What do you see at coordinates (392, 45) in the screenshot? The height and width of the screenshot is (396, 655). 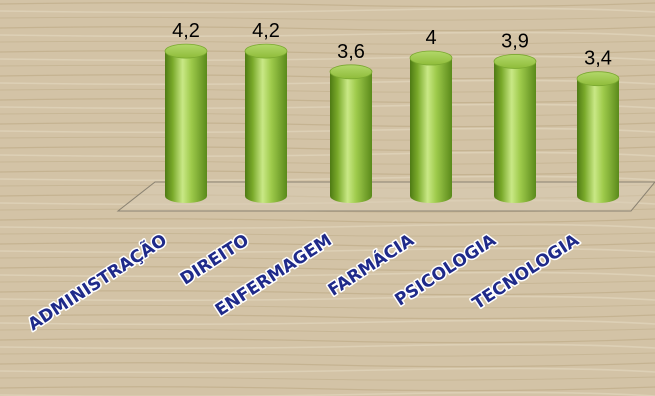 I see `value-labels-group: 4,2 4,2 3,6 4 3,9 3,4` at bounding box center [392, 45].